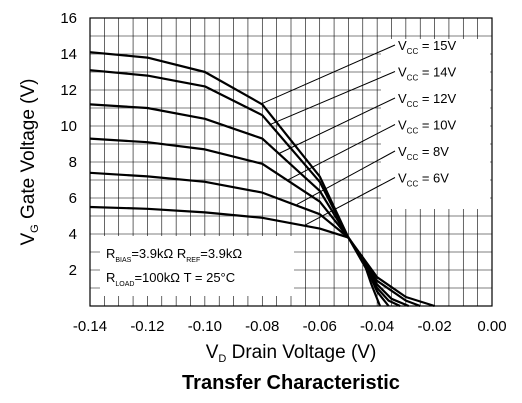 The image size is (522, 403). What do you see at coordinates (29, 162) in the screenshot?
I see `y-axis-title: VG Gate Voltage (V)` at bounding box center [29, 162].